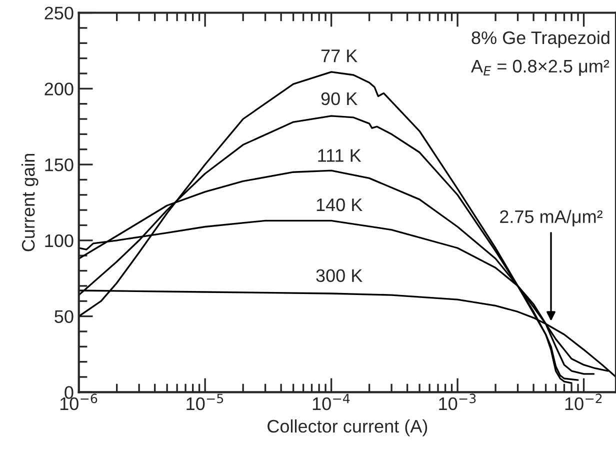 The width and height of the screenshot is (616, 456). Describe the element at coordinates (339, 56) in the screenshot. I see `series-label: 77 K` at that location.